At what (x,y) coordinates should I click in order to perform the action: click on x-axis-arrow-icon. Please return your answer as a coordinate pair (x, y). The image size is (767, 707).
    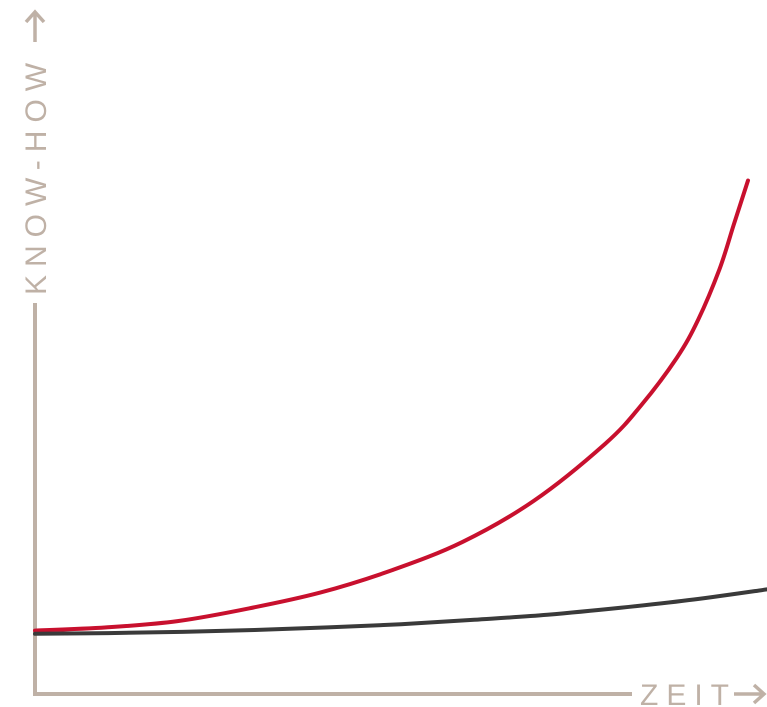
    Looking at the image, I should click on (749, 694).